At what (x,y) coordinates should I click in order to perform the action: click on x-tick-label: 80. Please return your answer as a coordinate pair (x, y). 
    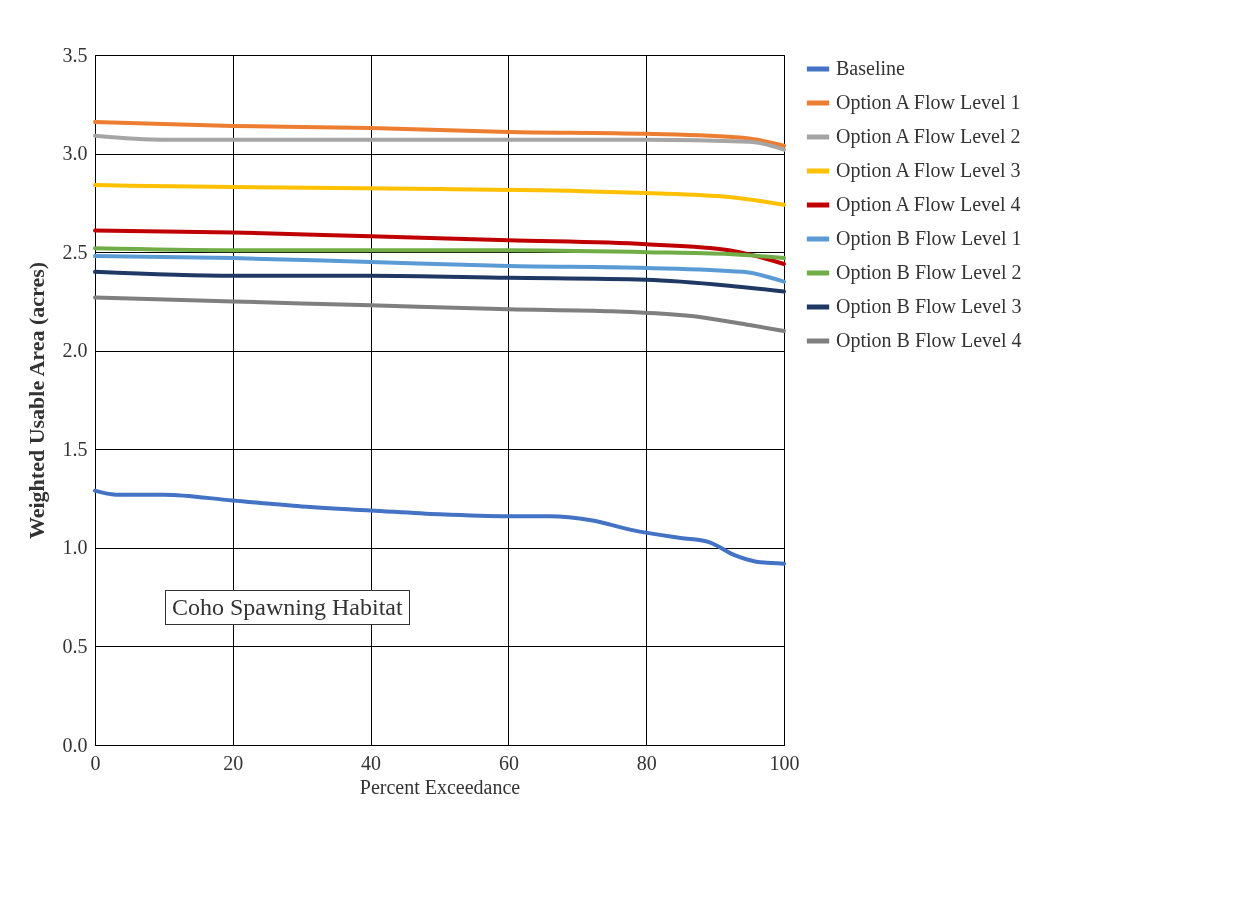
    Looking at the image, I should click on (646, 762).